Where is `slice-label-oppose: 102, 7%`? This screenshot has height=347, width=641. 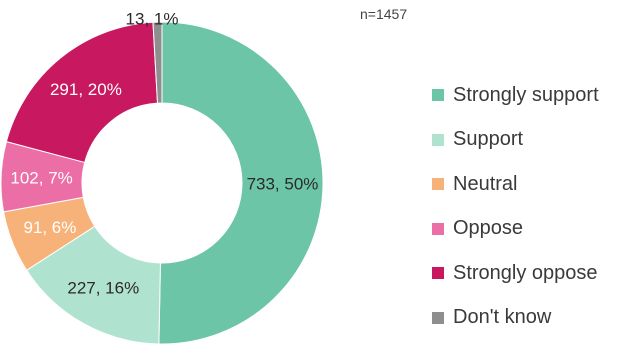 slice-label-oppose: 102, 7% is located at coordinates (41, 178).